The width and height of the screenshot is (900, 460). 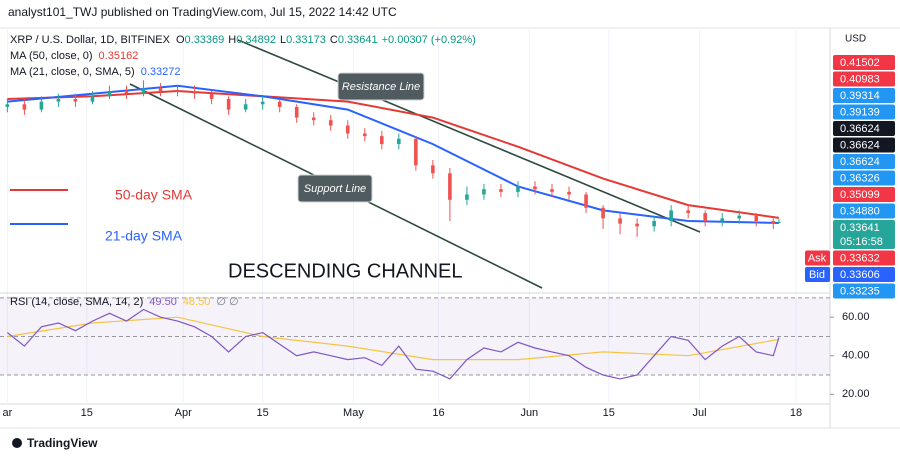 What do you see at coordinates (817, 258) in the screenshot?
I see `price-tag: Ask` at bounding box center [817, 258].